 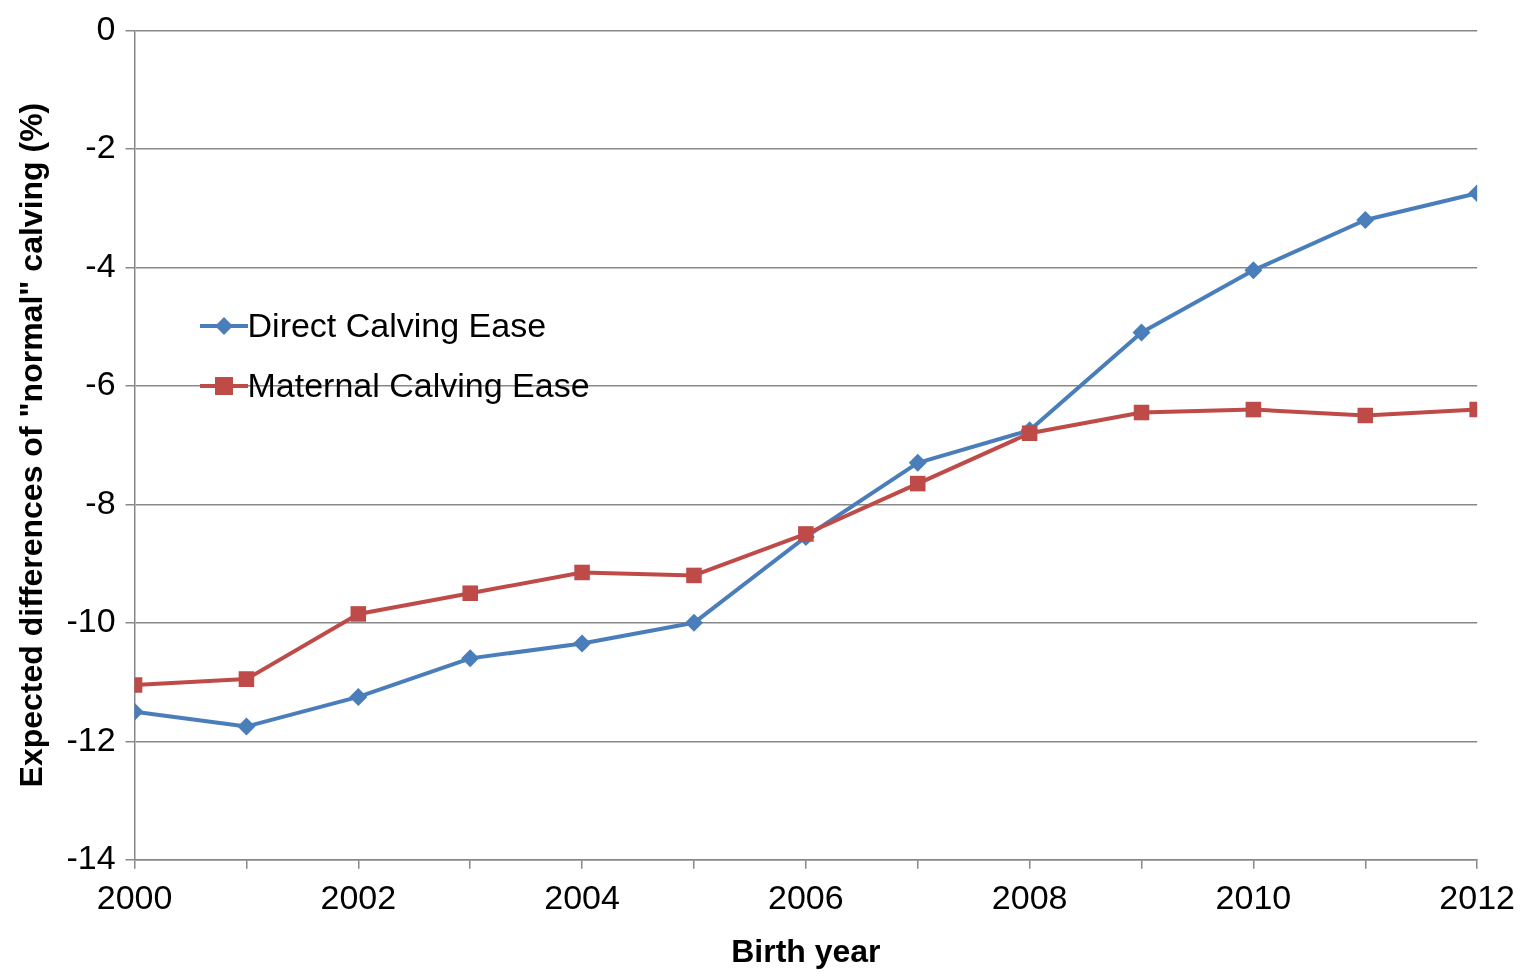 I want to click on x-axis-title: Birth year, so click(x=806, y=950).